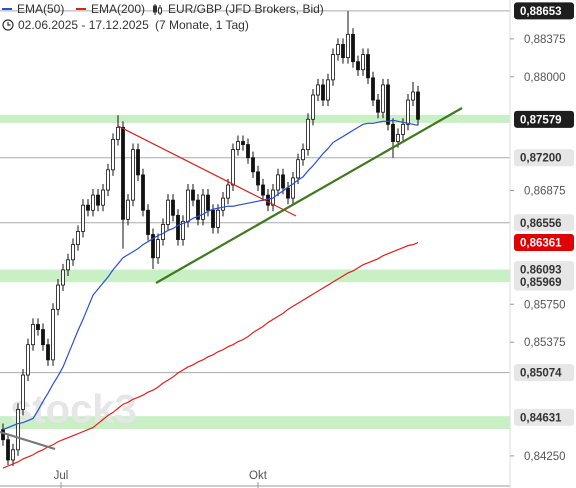  What do you see at coordinates (28, 440) in the screenshot?
I see `trend-line-gray` at bounding box center [28, 440].